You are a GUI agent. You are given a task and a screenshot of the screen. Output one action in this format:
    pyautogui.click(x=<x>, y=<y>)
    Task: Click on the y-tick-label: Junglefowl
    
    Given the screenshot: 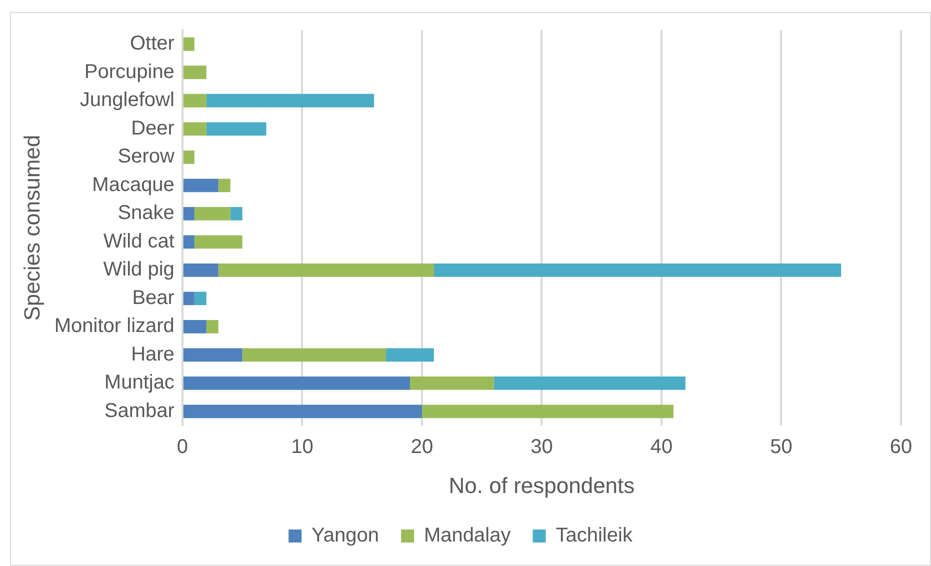 What is the action you would take?
    pyautogui.click(x=127, y=100)
    